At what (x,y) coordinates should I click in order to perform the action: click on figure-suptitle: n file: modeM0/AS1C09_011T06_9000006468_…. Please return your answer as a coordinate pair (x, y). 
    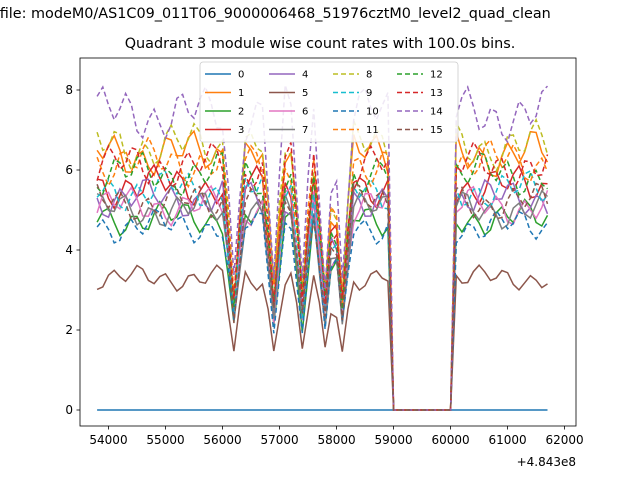
    Looking at the image, I should click on (275, 14).